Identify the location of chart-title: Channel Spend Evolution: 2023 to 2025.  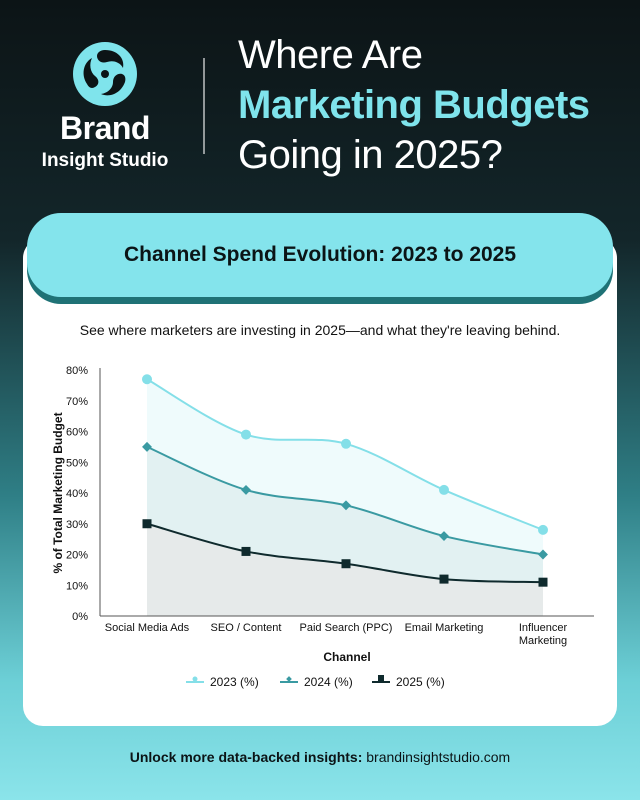
(320, 254).